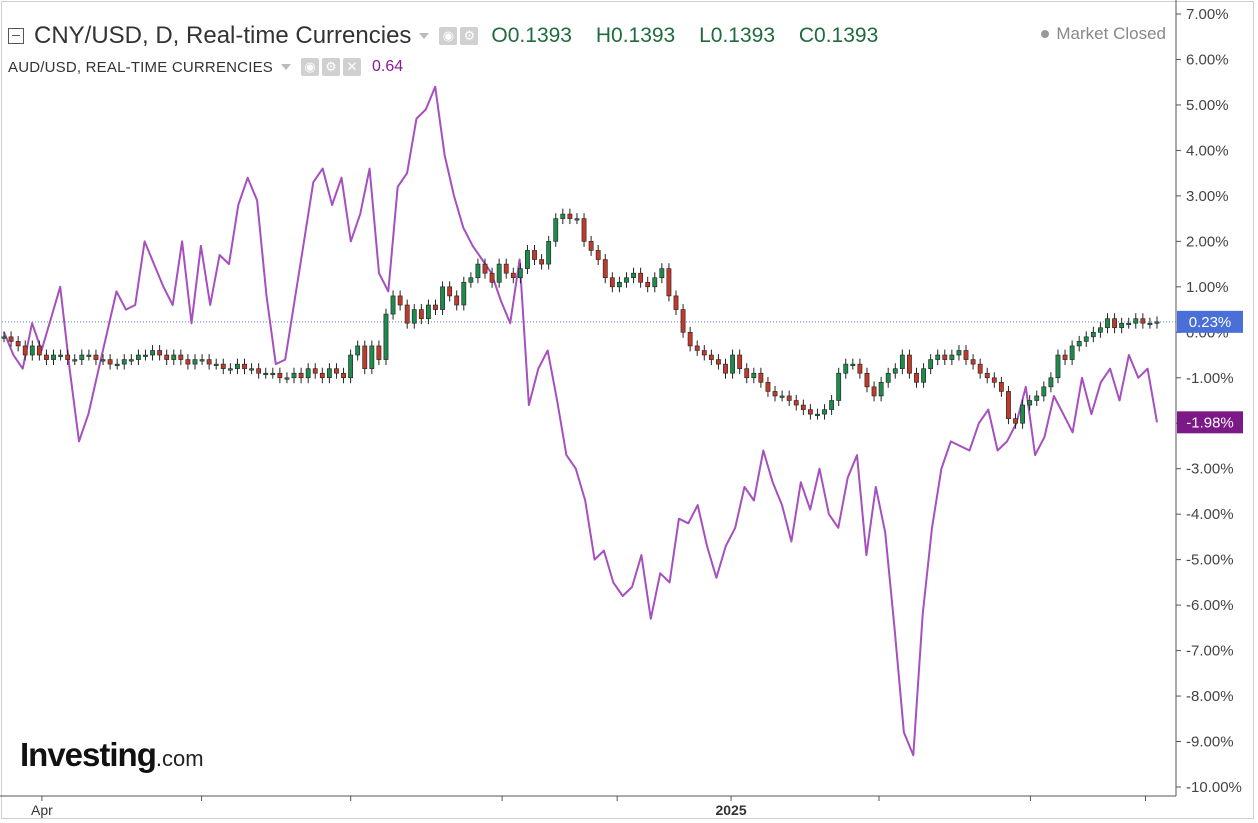  Describe the element at coordinates (1207, 150) in the screenshot. I see `y-tick-label: 4.00%` at that location.